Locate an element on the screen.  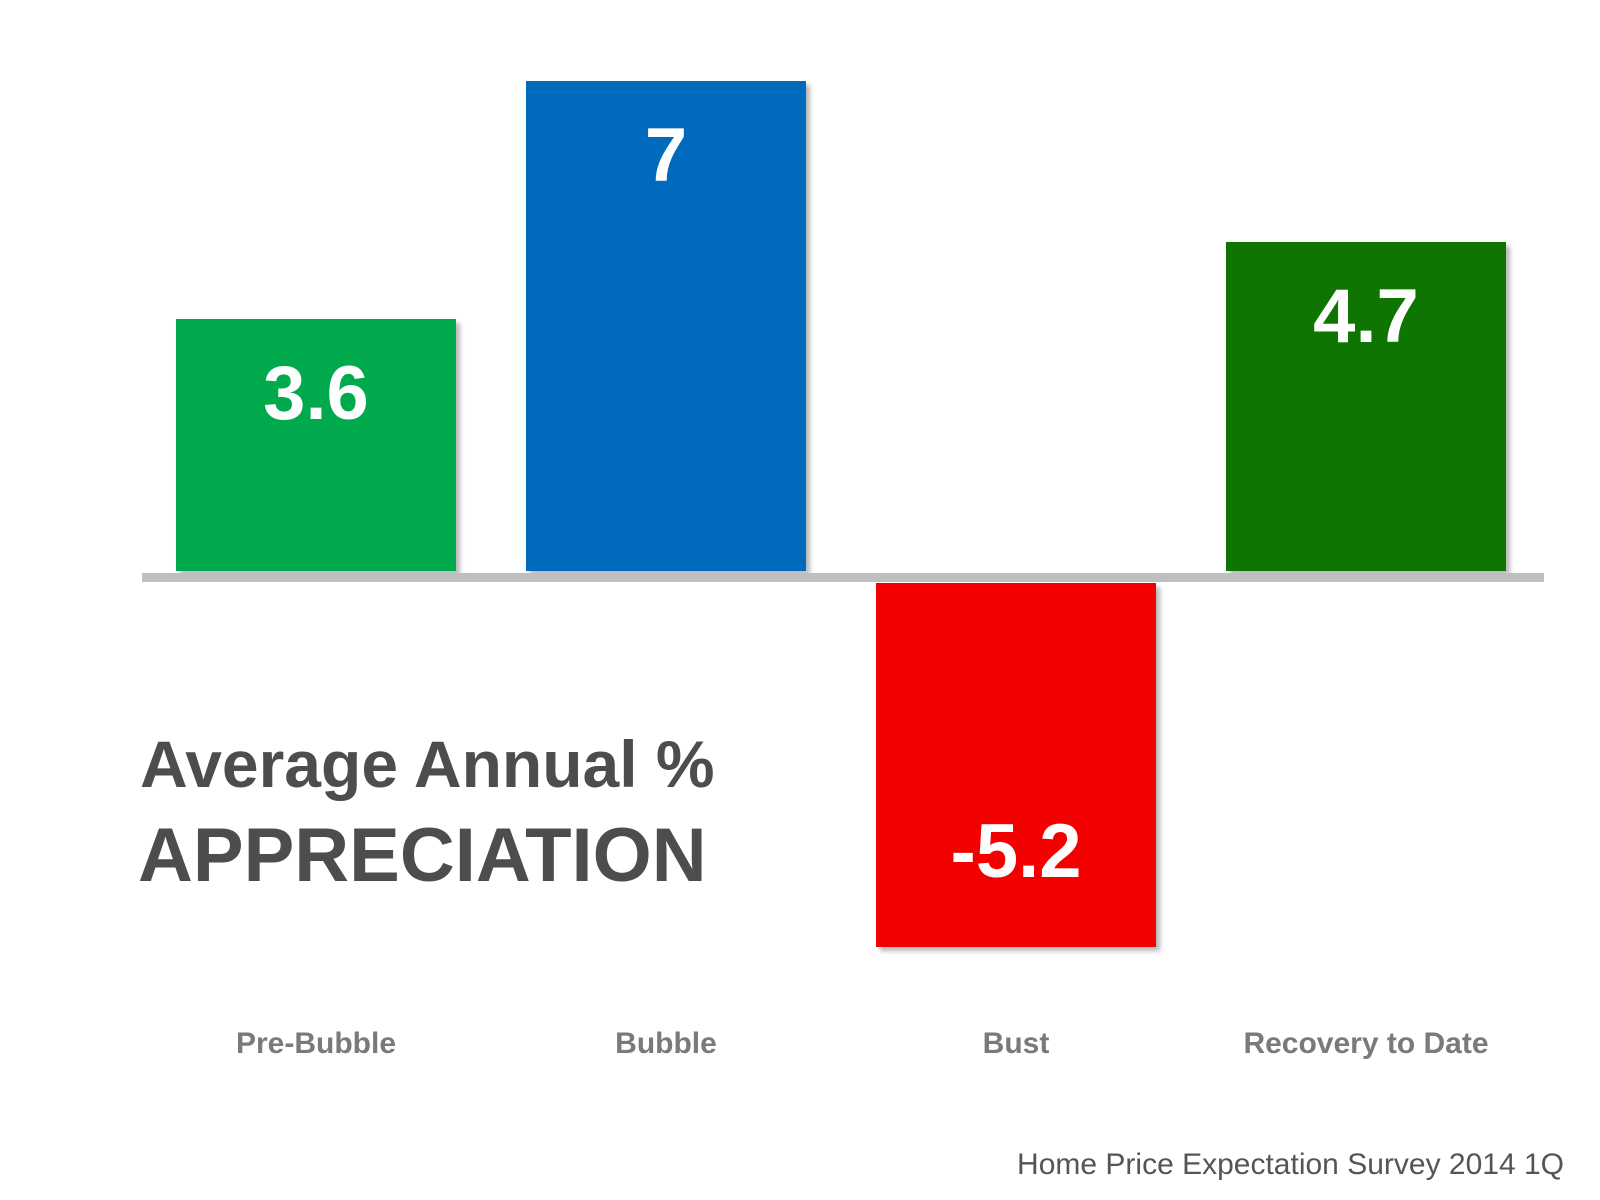
category-label: Pre-Bubble is located at coordinates (316, 1043).